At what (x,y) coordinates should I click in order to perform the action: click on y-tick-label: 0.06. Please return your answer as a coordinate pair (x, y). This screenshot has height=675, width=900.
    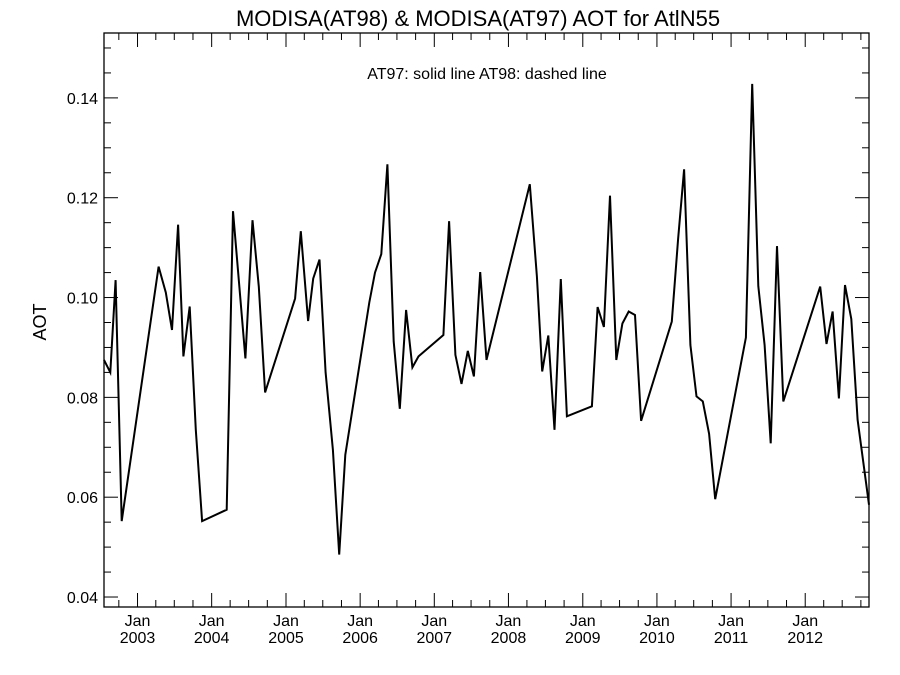
    Looking at the image, I should click on (82, 498).